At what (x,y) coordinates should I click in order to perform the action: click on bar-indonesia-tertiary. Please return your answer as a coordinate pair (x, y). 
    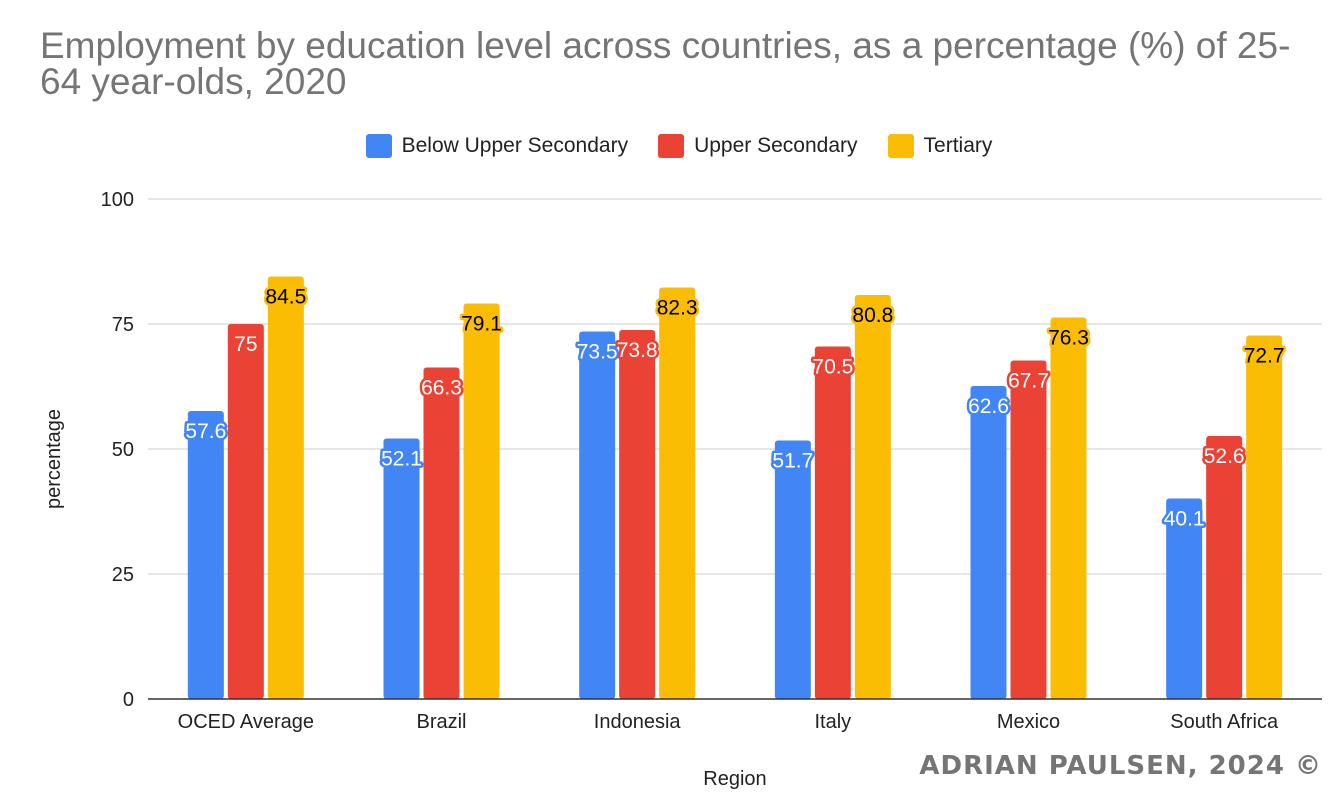
    Looking at the image, I should click on (677, 493).